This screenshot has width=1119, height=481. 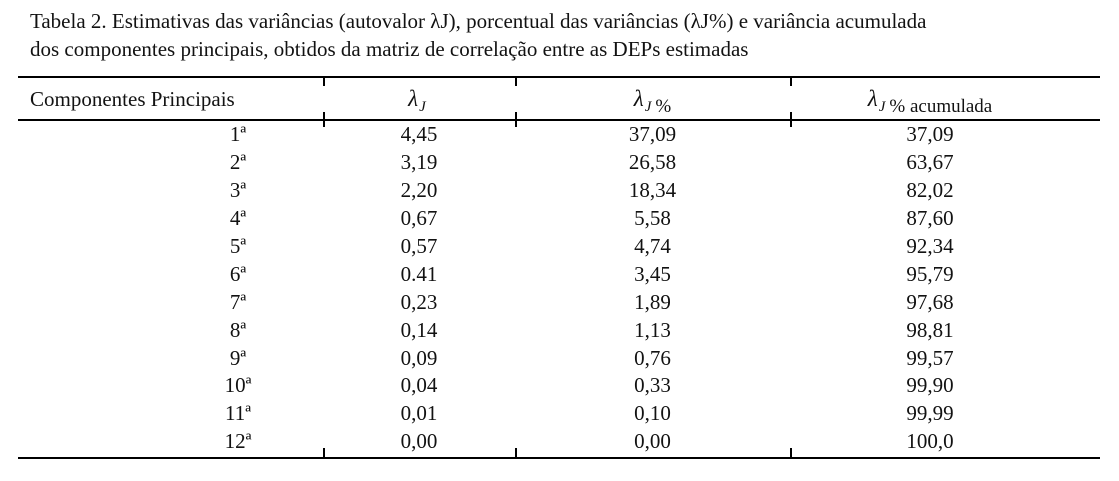 I want to click on component-ordinal-cell: 7ª, so click(x=238, y=301).